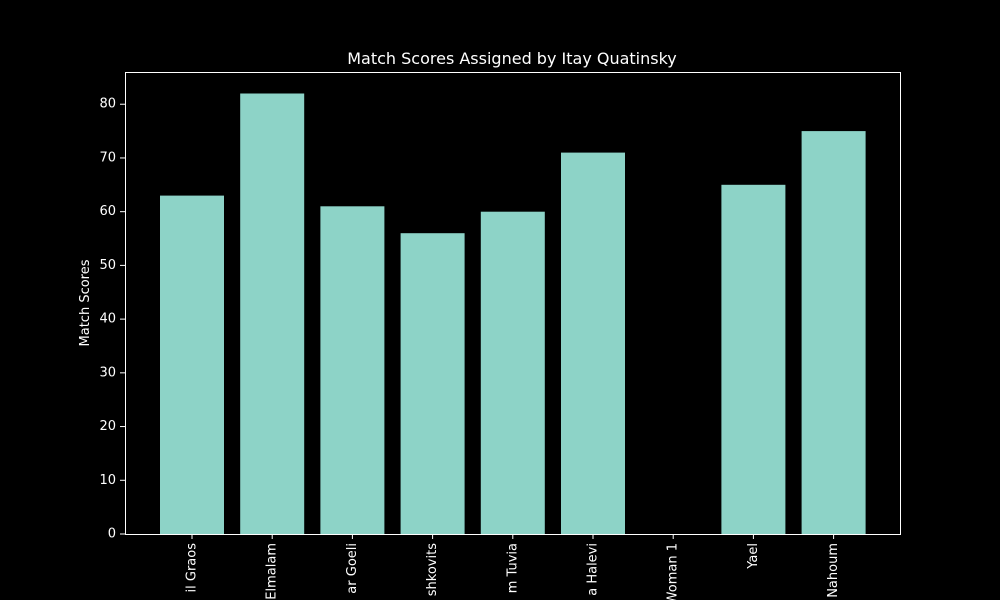 Image resolution: width=1000 pixels, height=600 pixels. What do you see at coordinates (753, 556) in the screenshot?
I see `x-tick-label-7: Yael` at bounding box center [753, 556].